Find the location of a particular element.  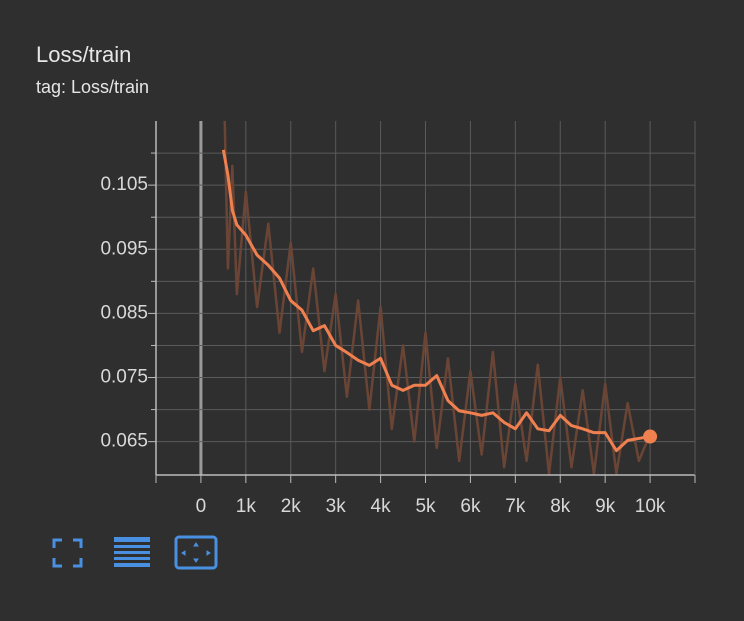

y-tick-label: 0.095 is located at coordinates (124, 248).